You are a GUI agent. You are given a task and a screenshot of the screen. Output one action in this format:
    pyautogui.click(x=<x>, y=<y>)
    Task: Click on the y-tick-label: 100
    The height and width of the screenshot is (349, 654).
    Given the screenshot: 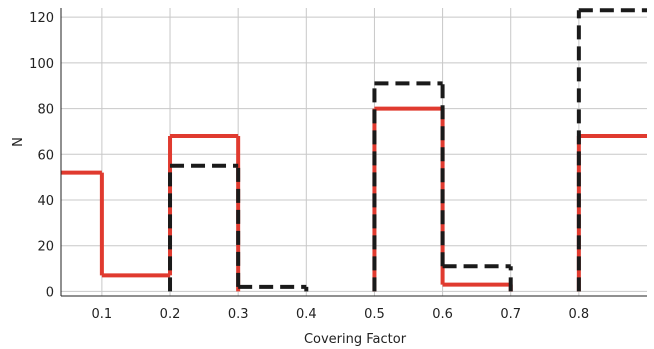 What is the action you would take?
    pyautogui.click(x=41, y=64)
    